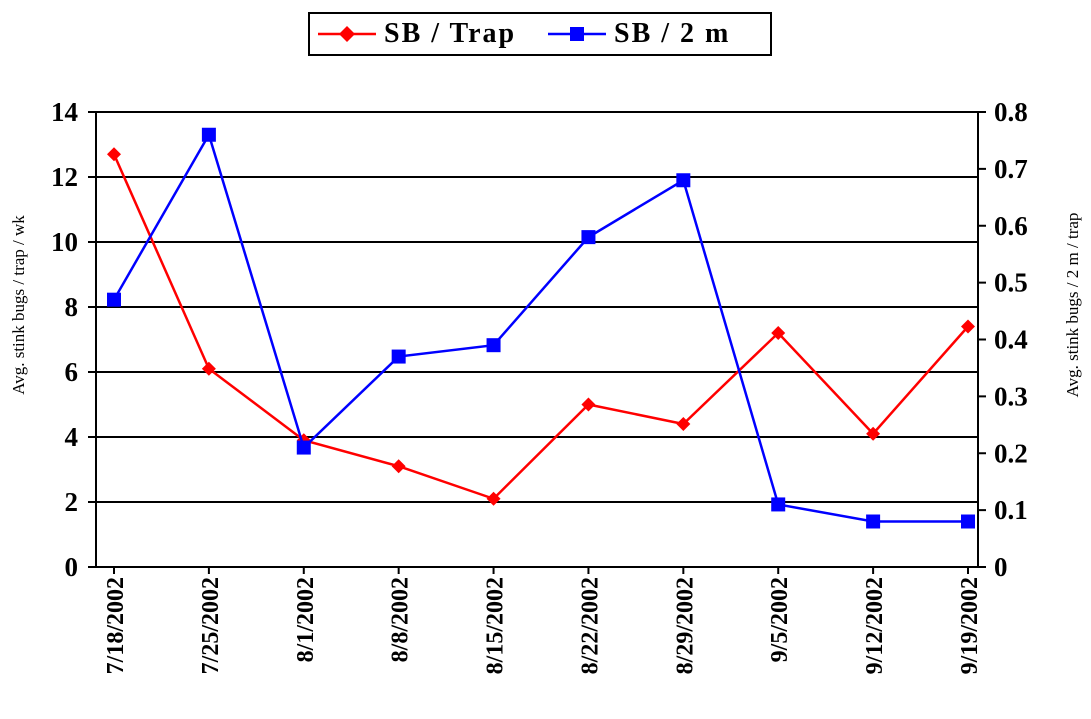 The image size is (1091, 719). I want to click on x-tick-label: 8/29/2002, so click(685, 625).